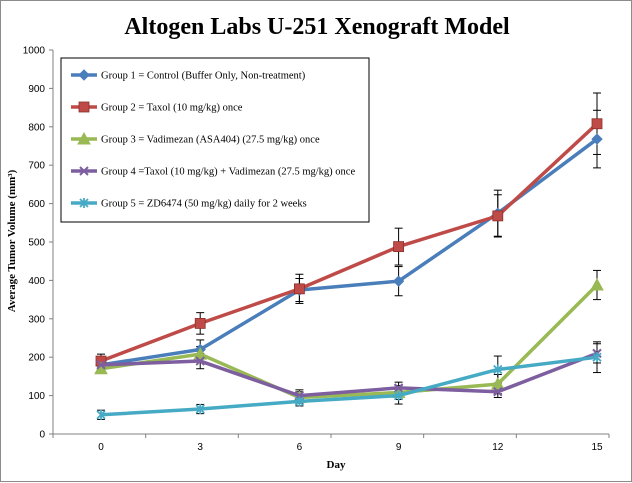  What do you see at coordinates (36, 358) in the screenshot?
I see `y-tick-label: 200` at bounding box center [36, 358].